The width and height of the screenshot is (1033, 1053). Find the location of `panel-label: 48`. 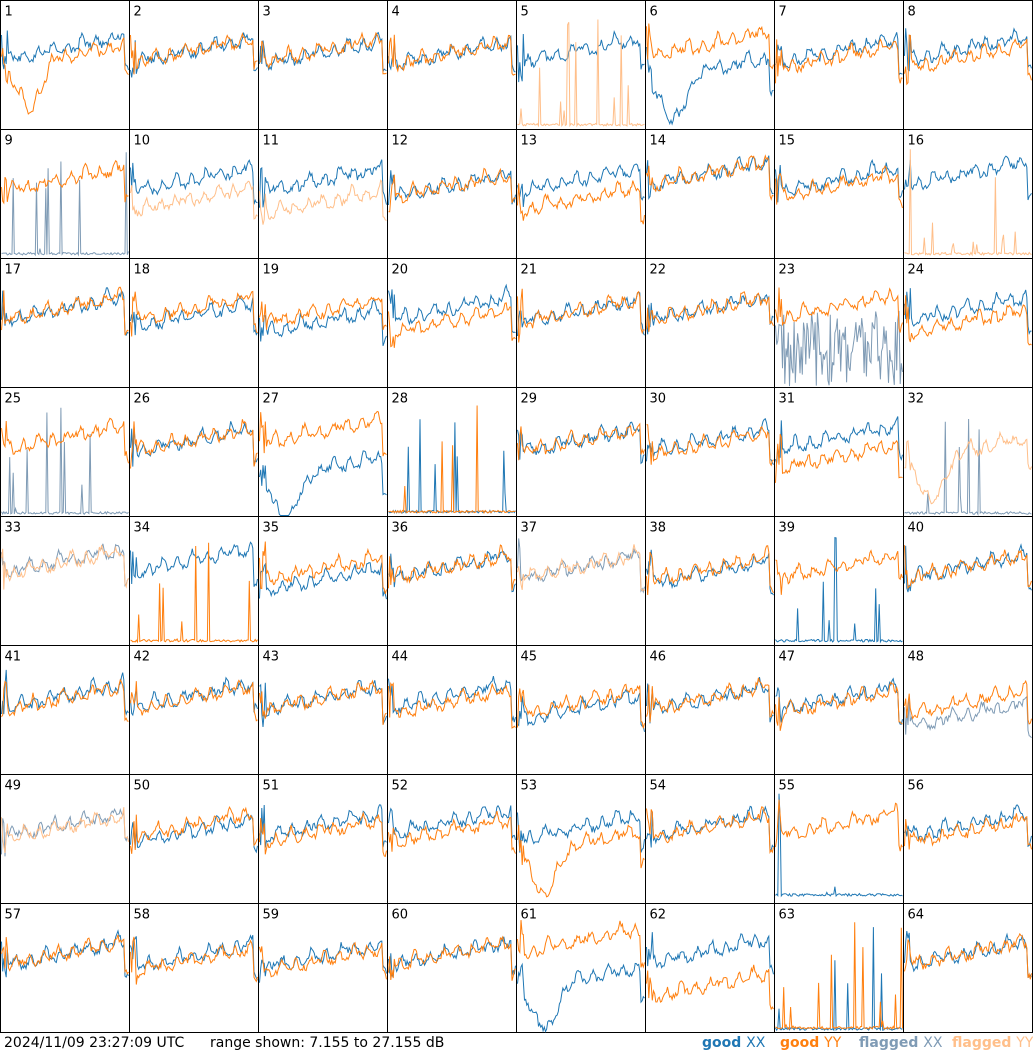

panel-label: 48 is located at coordinates (916, 657).